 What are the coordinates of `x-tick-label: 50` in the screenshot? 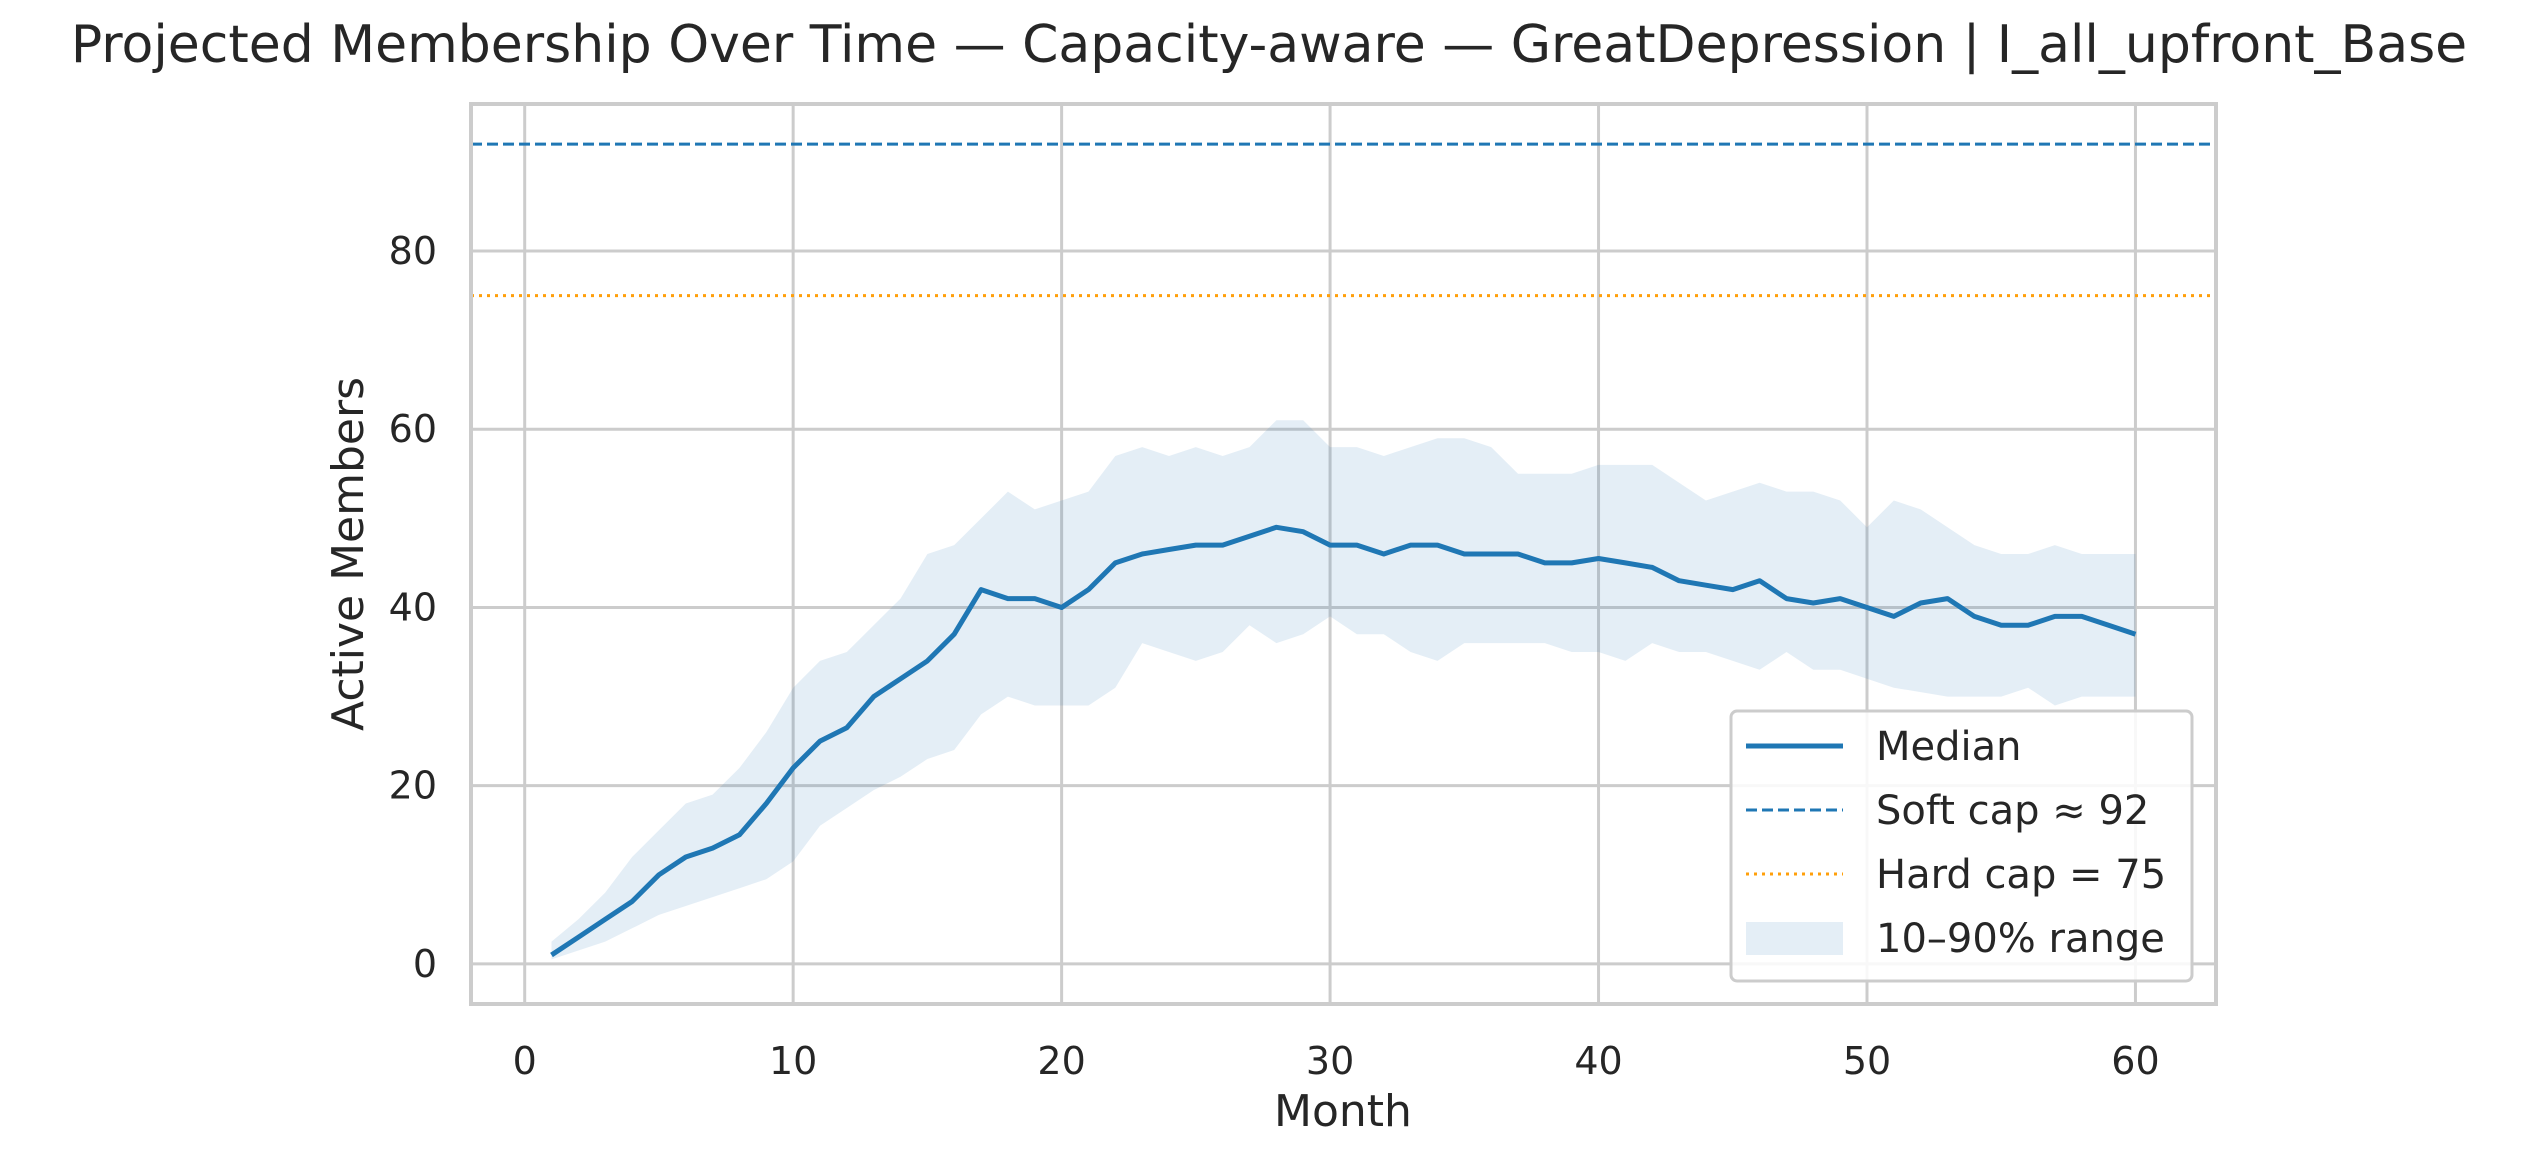 It's located at (1867, 1061).